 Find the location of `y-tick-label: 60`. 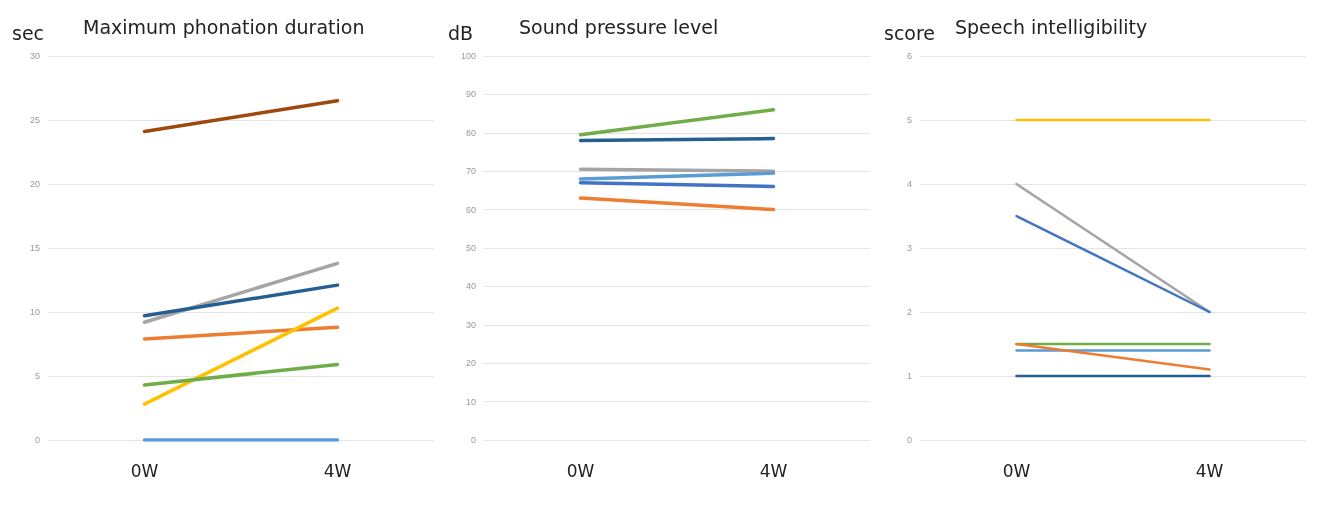

y-tick-label: 60 is located at coordinates (470, 209).